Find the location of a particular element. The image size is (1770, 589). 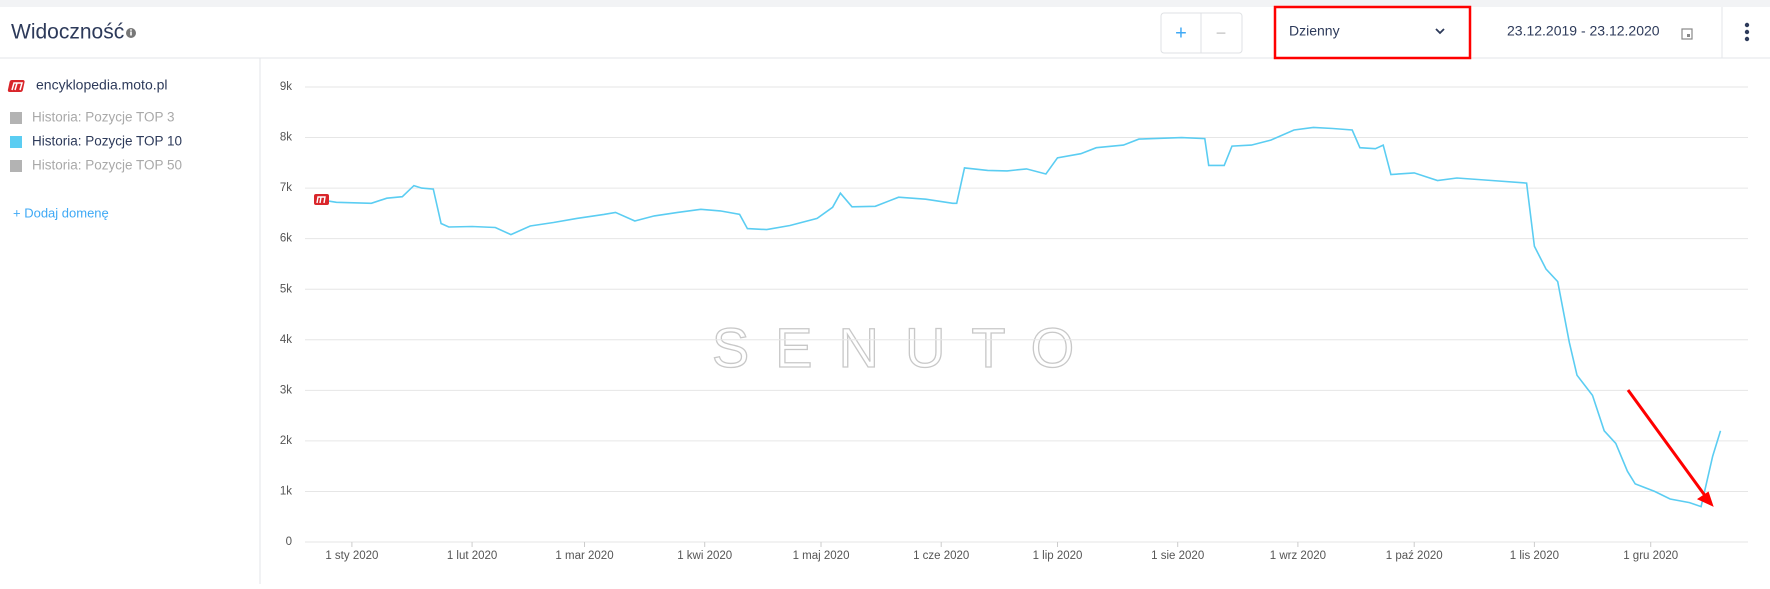

domain-name: encyklopedia.moto.pl is located at coordinates (102, 85).